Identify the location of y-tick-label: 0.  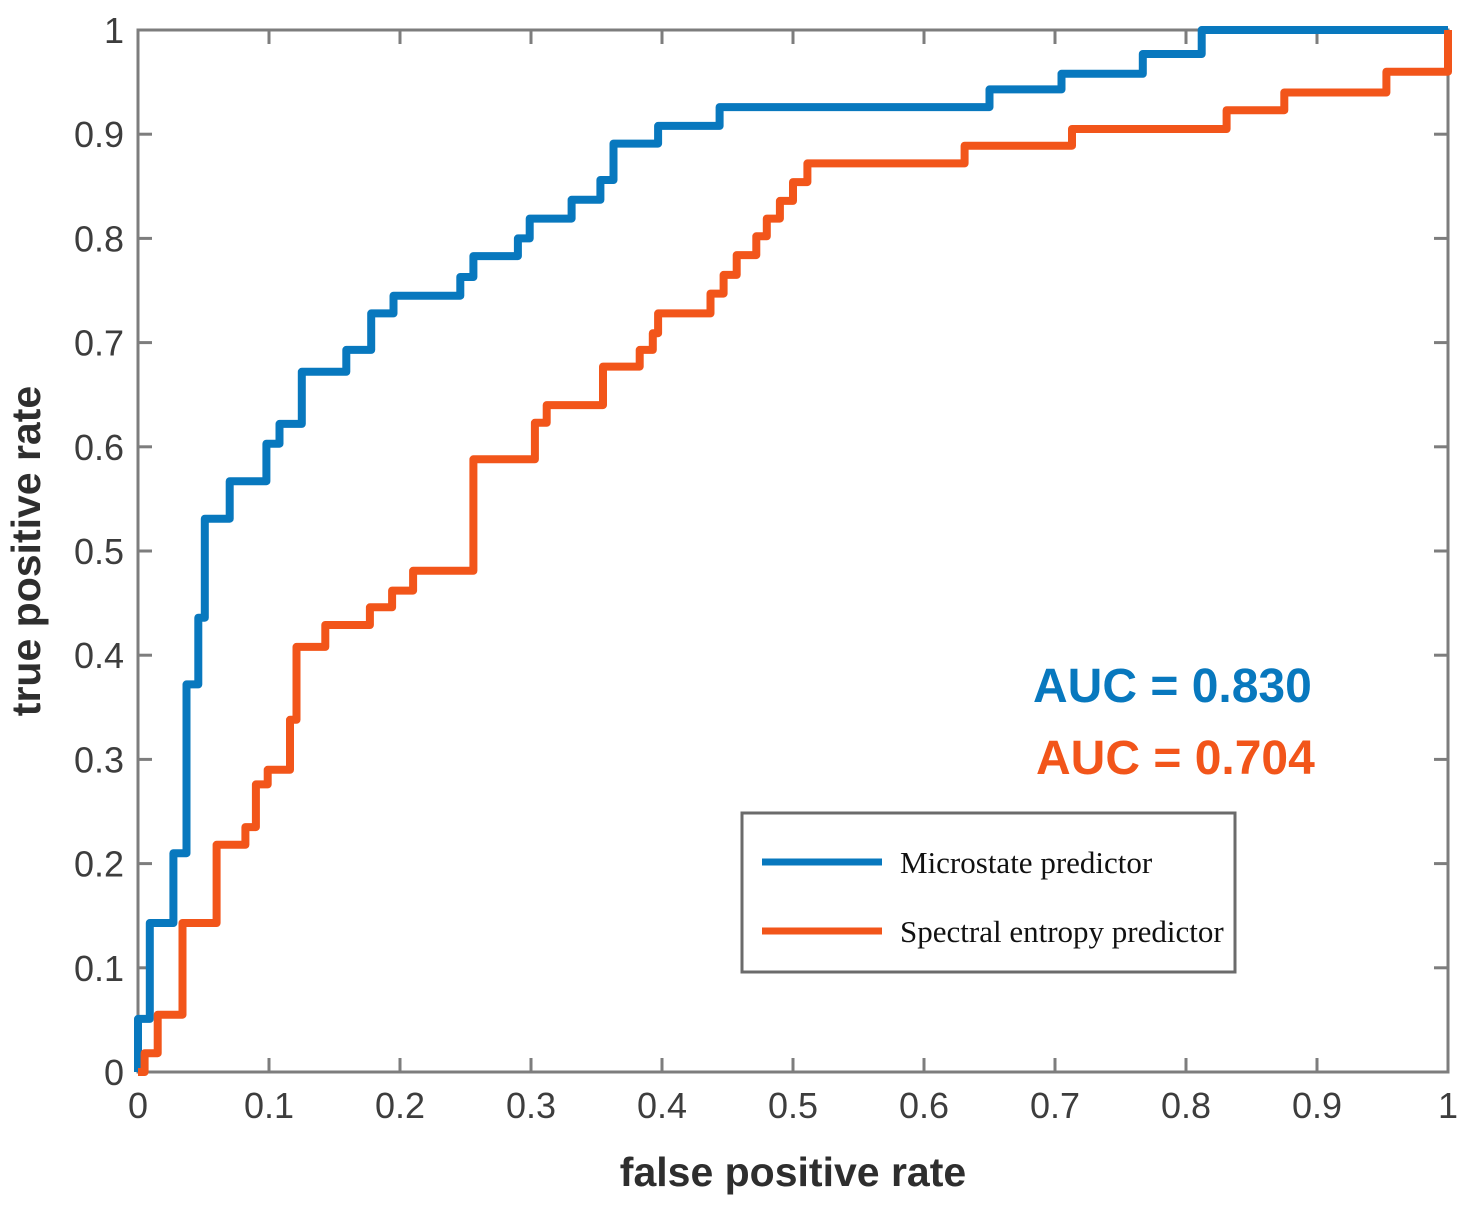
(114, 1072).